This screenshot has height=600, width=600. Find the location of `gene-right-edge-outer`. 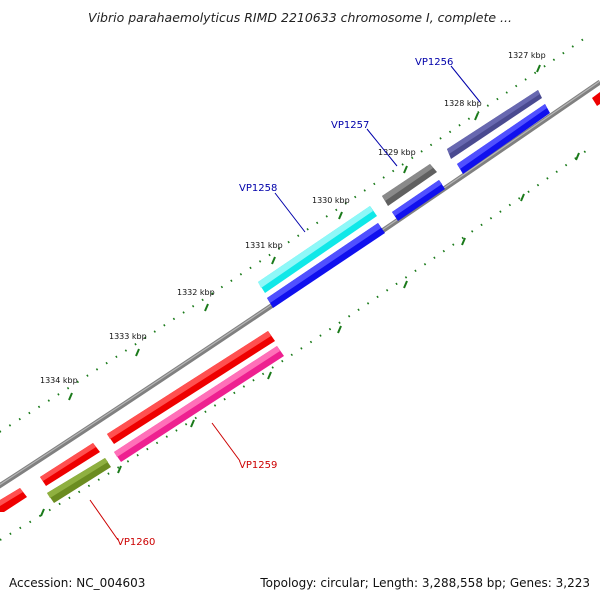

gene-right-edge-outer is located at coordinates (596, 99).